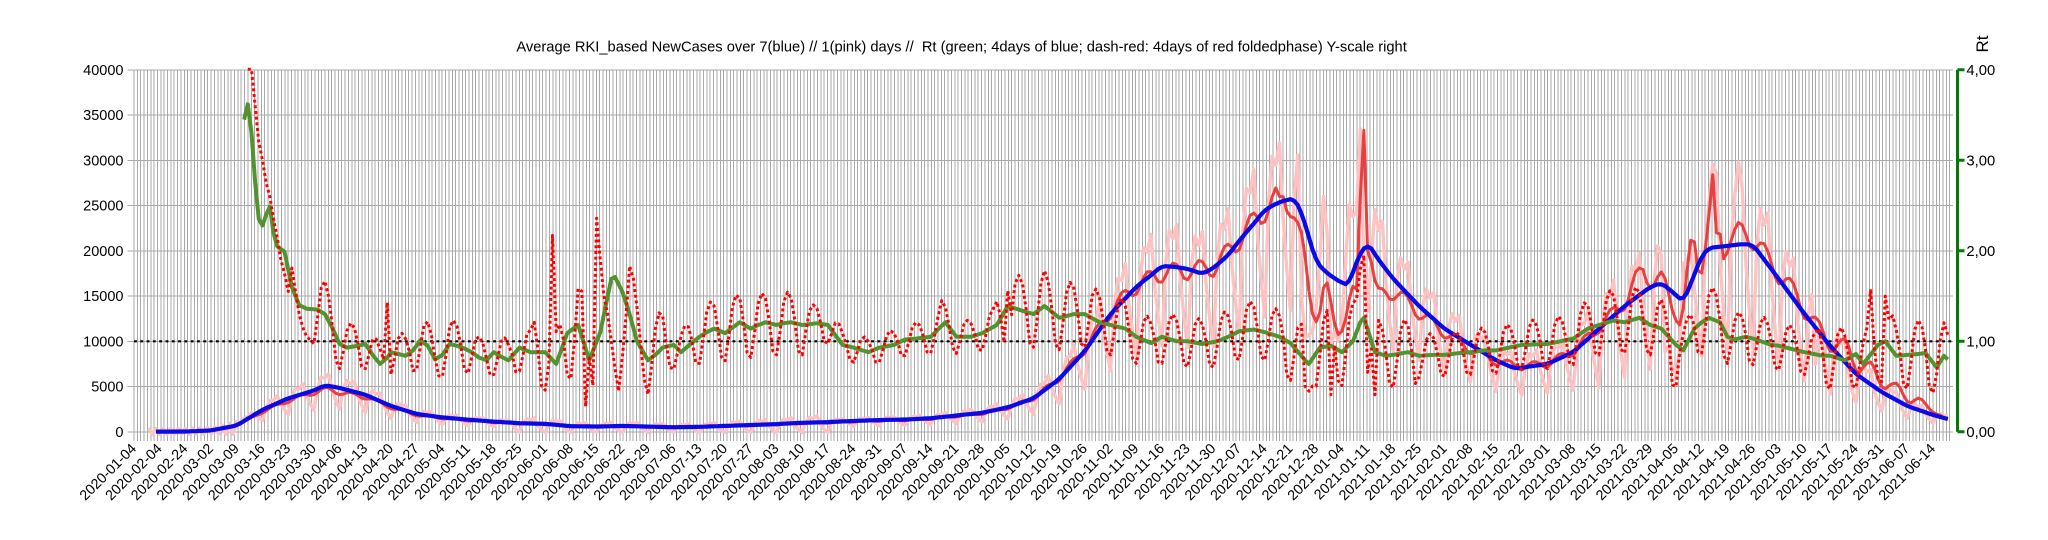  What do you see at coordinates (103, 297) in the screenshot?
I see `svg-text: 15000` at bounding box center [103, 297].